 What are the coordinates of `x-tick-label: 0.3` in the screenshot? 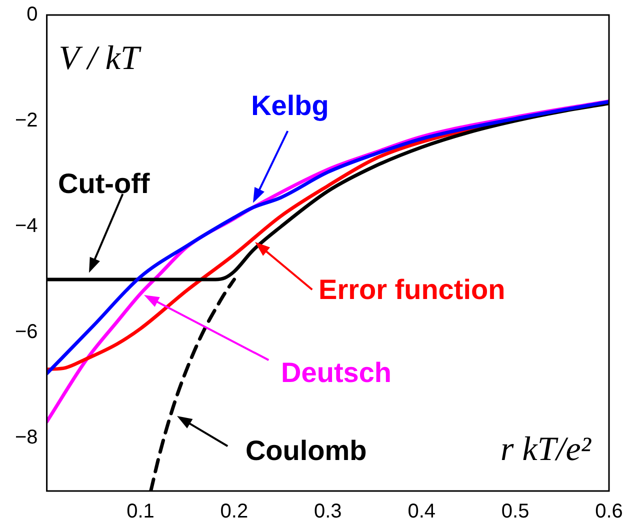 It's located at (328, 511).